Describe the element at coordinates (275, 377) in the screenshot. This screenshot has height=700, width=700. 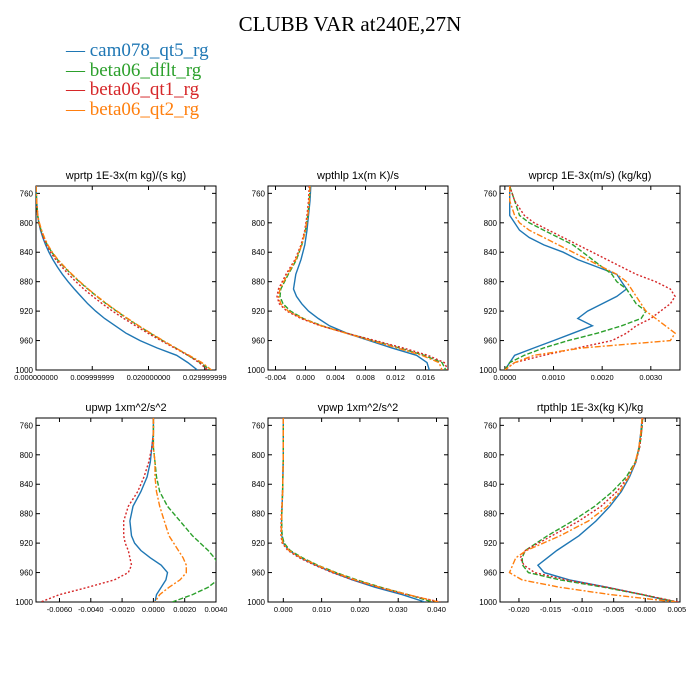
I see `x-tick-label: -0.004` at that location.